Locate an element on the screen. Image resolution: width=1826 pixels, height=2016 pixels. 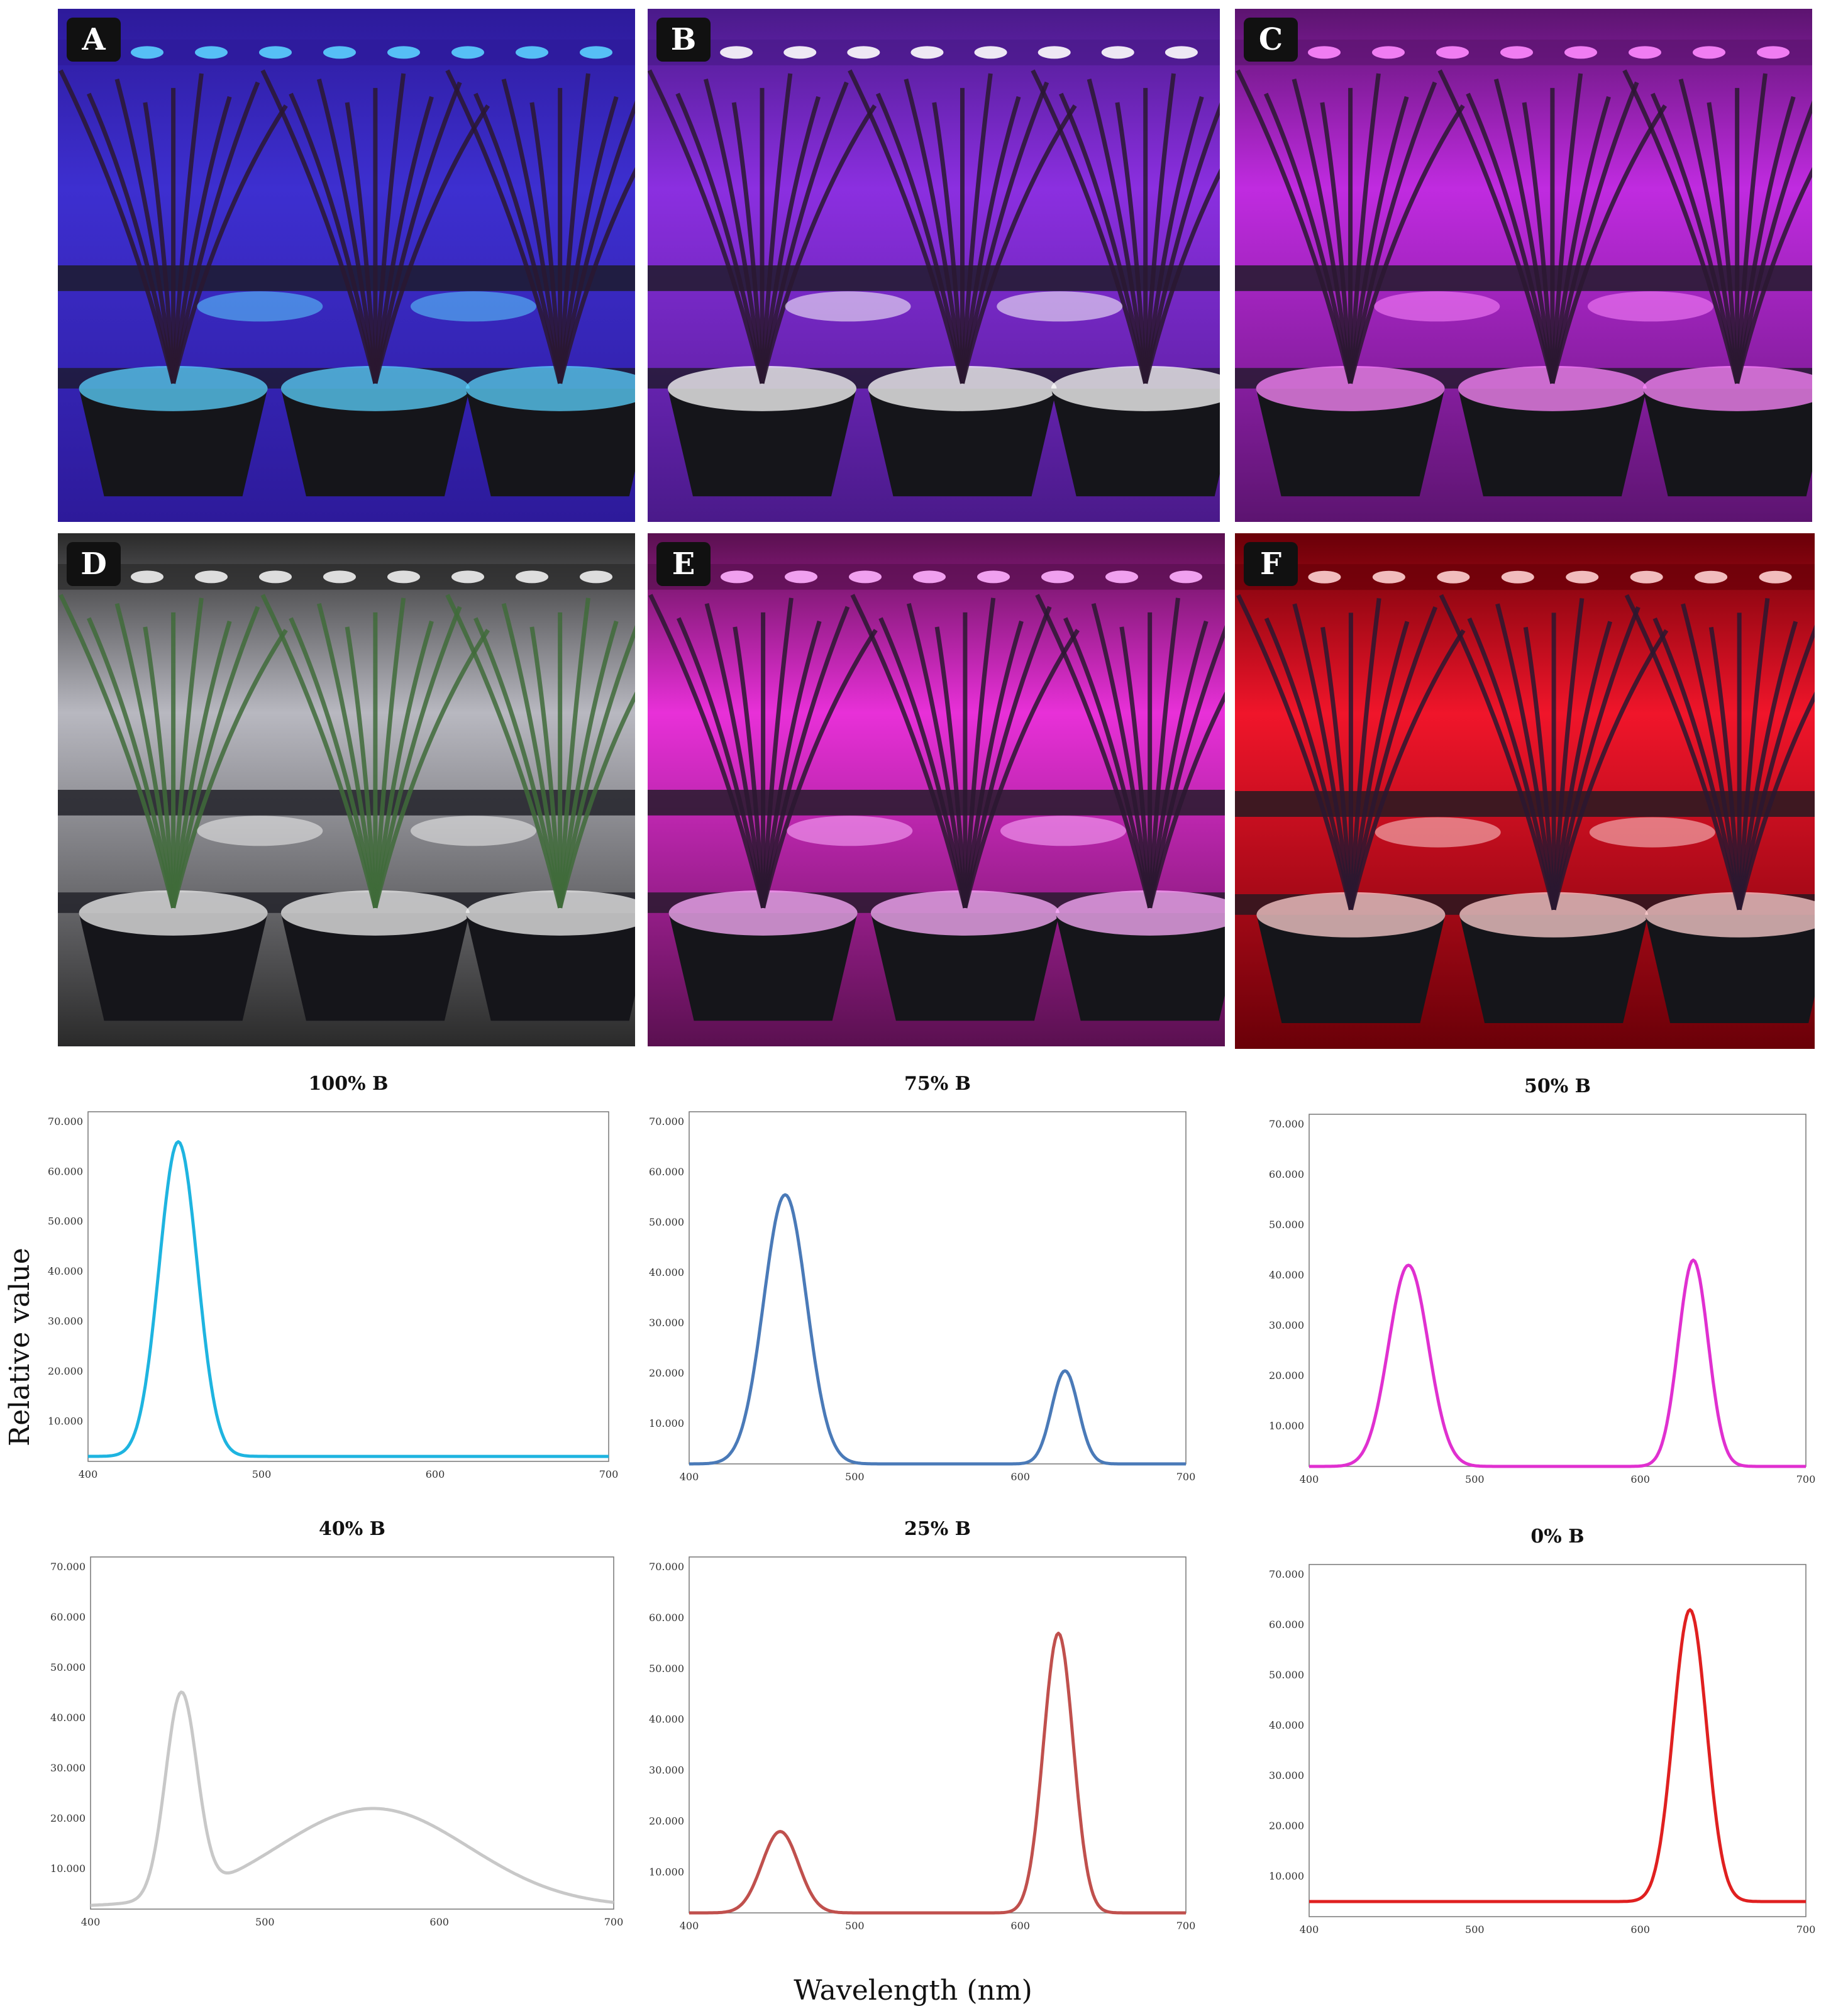
y-tick-label: 20.000 is located at coordinates (1286, 1826).